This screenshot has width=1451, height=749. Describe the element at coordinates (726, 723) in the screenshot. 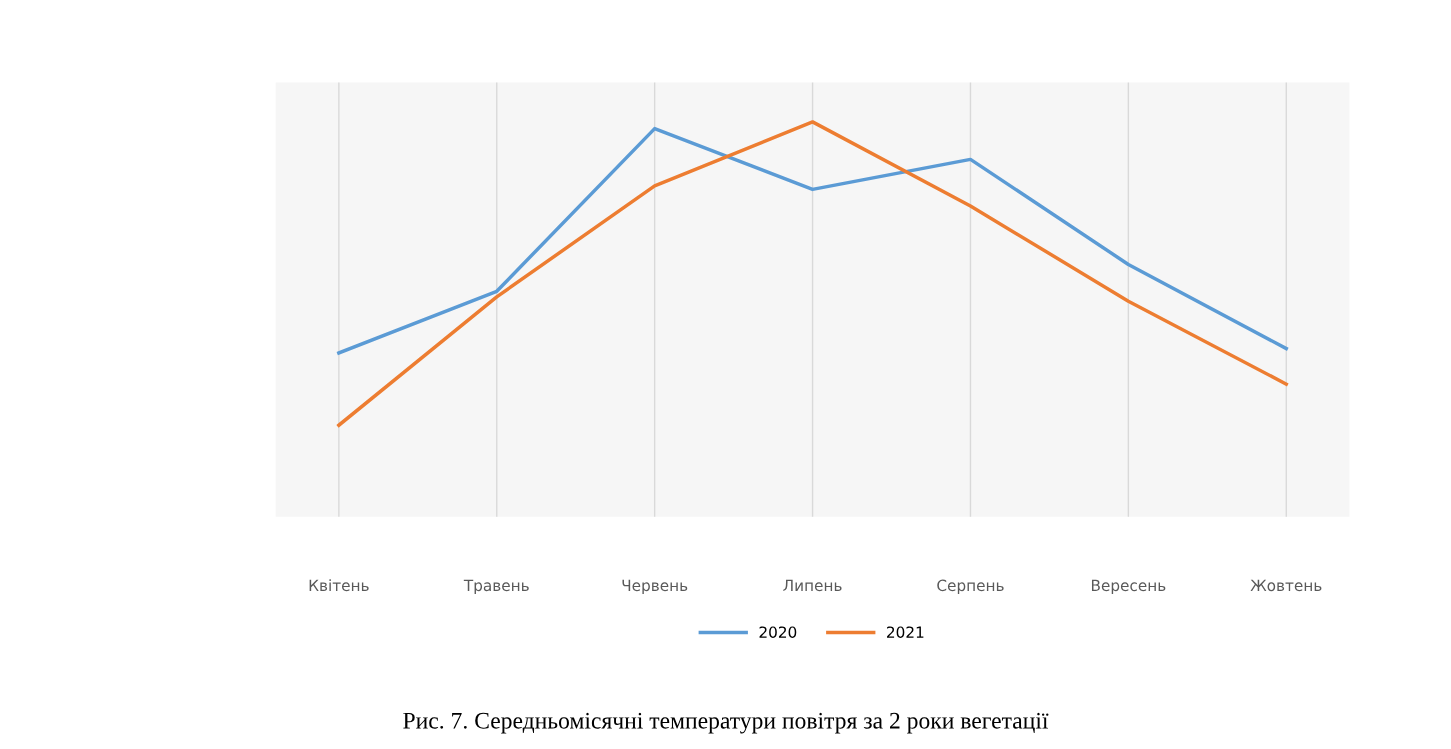

I see `text: Рис. 7. Середньомісячні температури повітря за 2 роки вегетації` at that location.